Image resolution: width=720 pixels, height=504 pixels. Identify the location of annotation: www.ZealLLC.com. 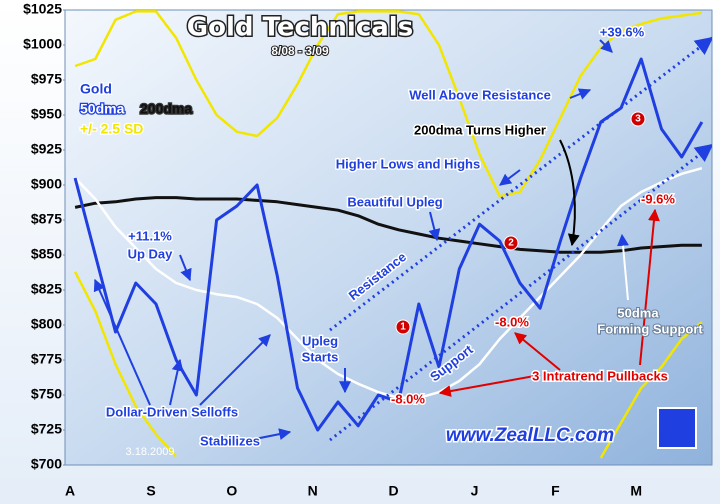
(530, 435).